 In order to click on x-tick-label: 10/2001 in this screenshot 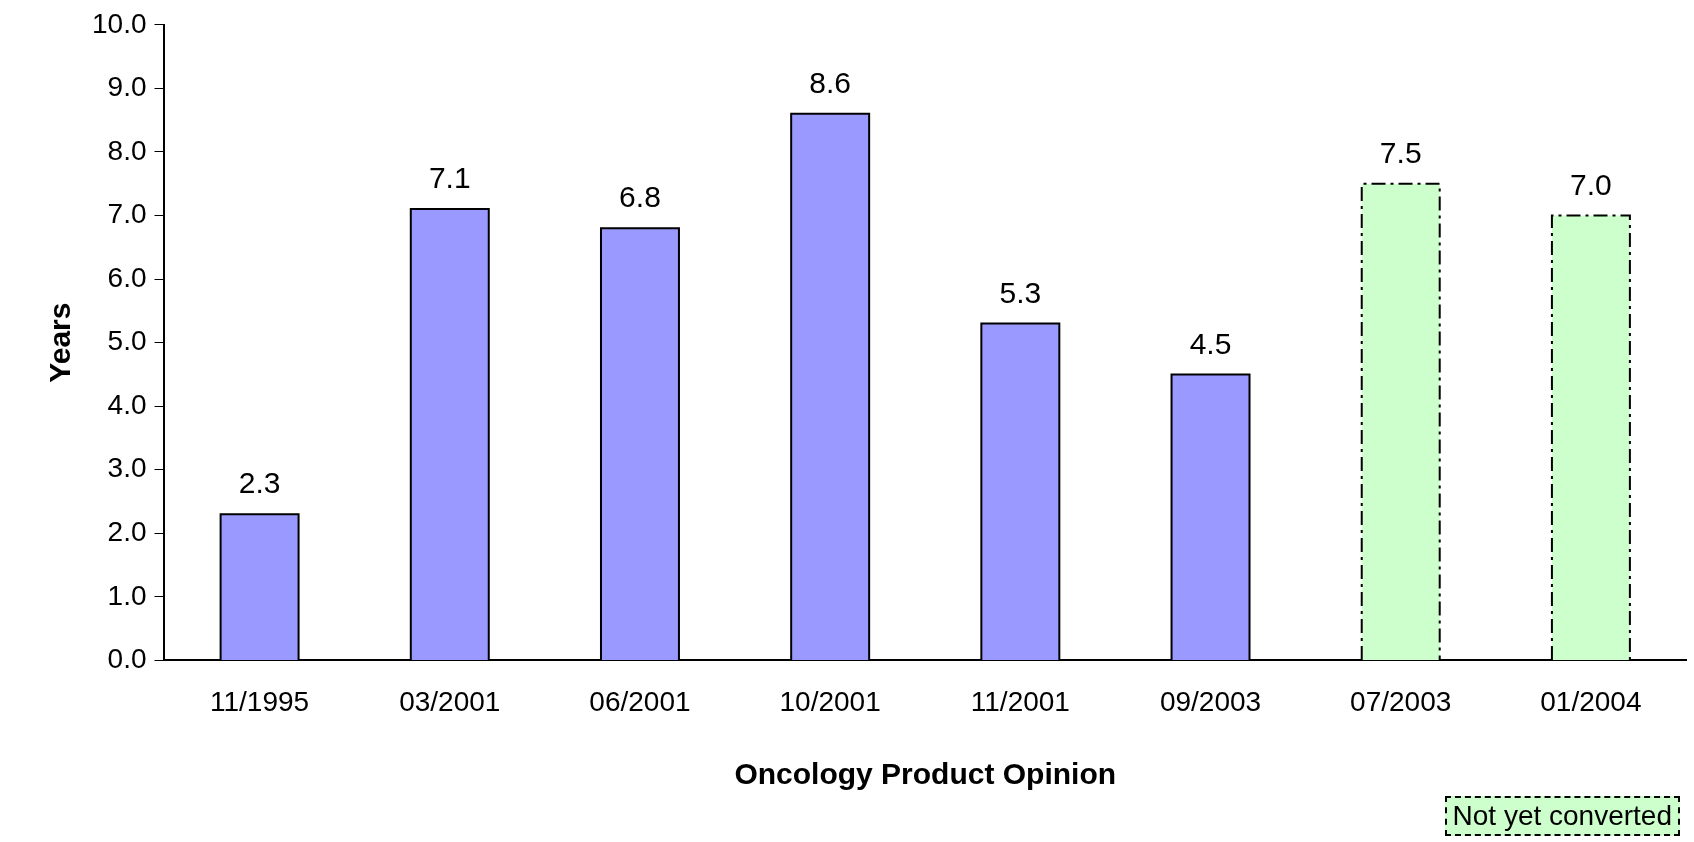, I will do `click(830, 701)`.